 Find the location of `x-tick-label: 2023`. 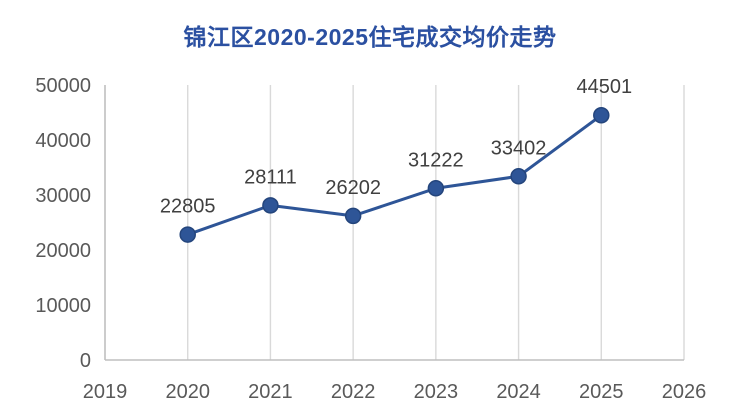

x-tick-label: 2023 is located at coordinates (436, 392).